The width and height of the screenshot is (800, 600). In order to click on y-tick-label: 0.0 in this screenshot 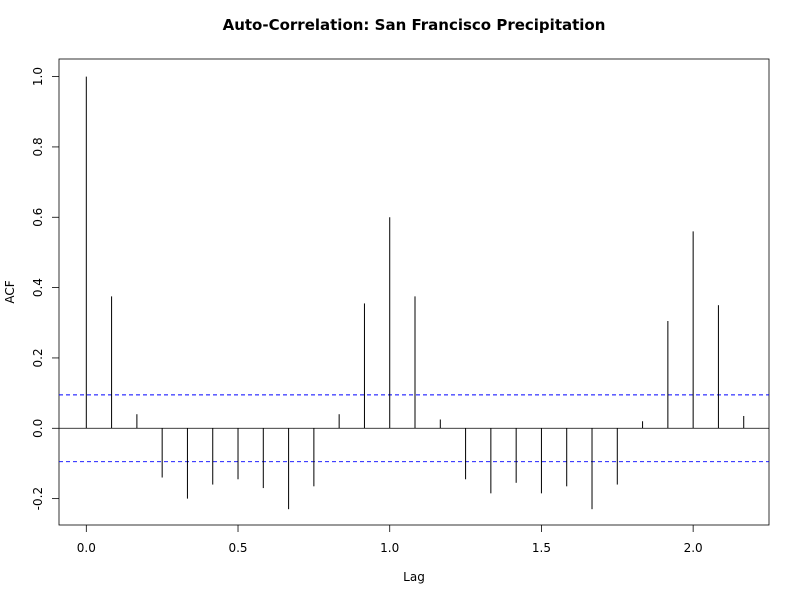, I will do `click(38, 428)`.